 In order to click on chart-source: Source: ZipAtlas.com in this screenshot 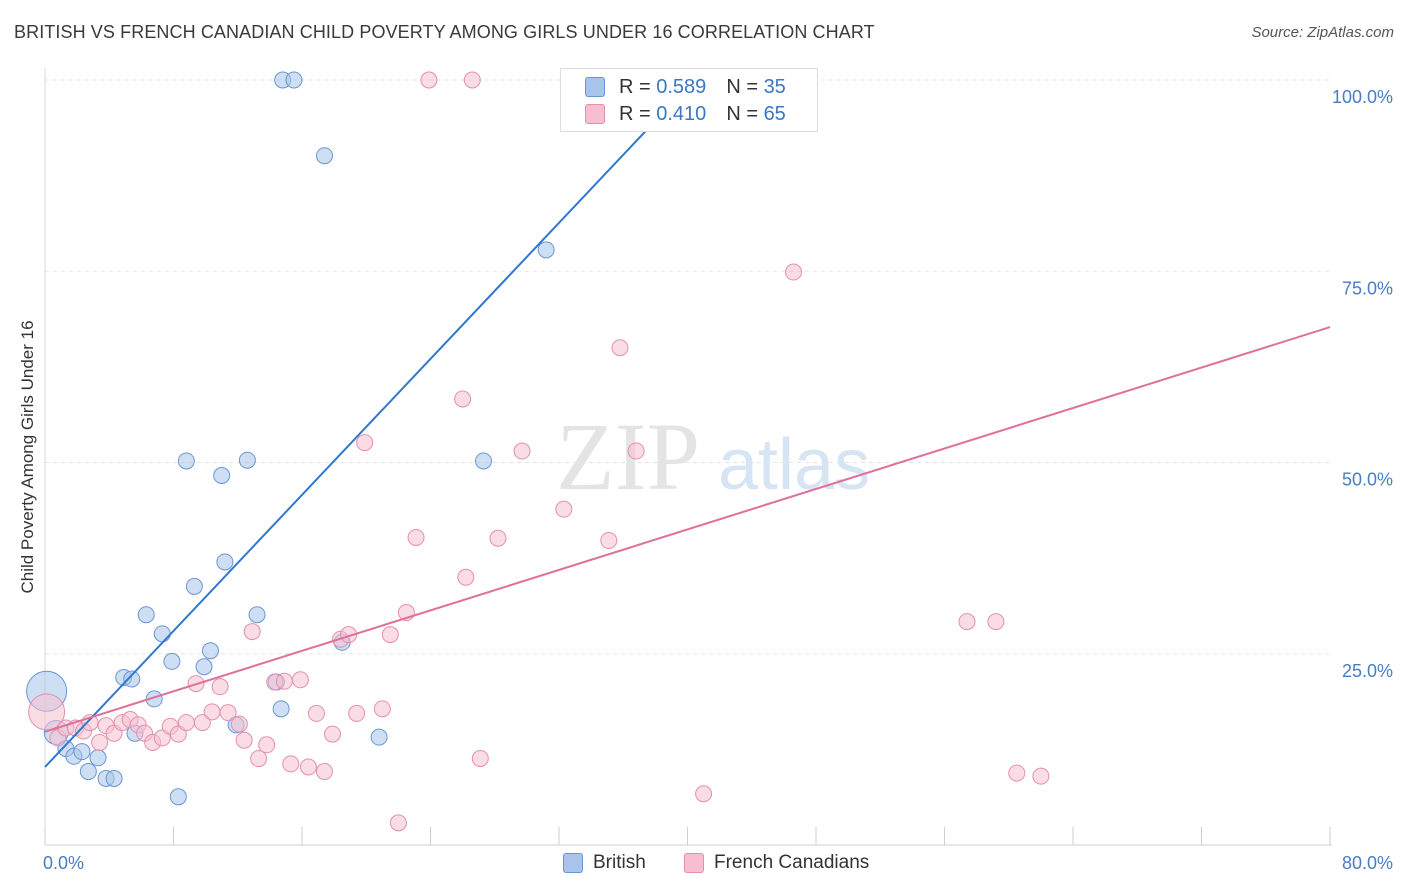, I will do `click(1322, 32)`.